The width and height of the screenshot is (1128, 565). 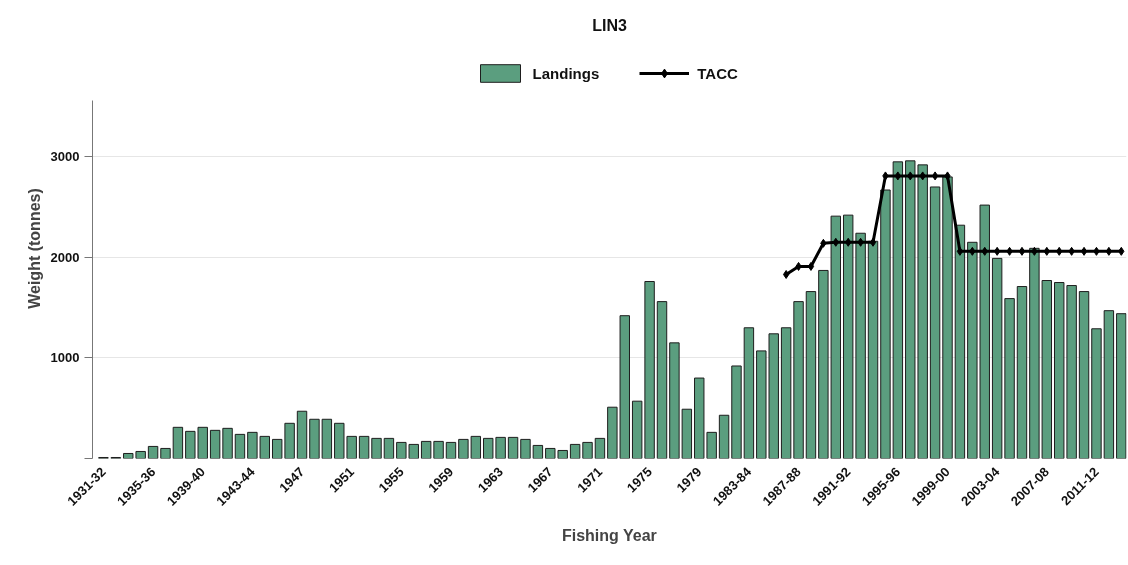 I want to click on y-tick-label: 3000, so click(x=65, y=157).